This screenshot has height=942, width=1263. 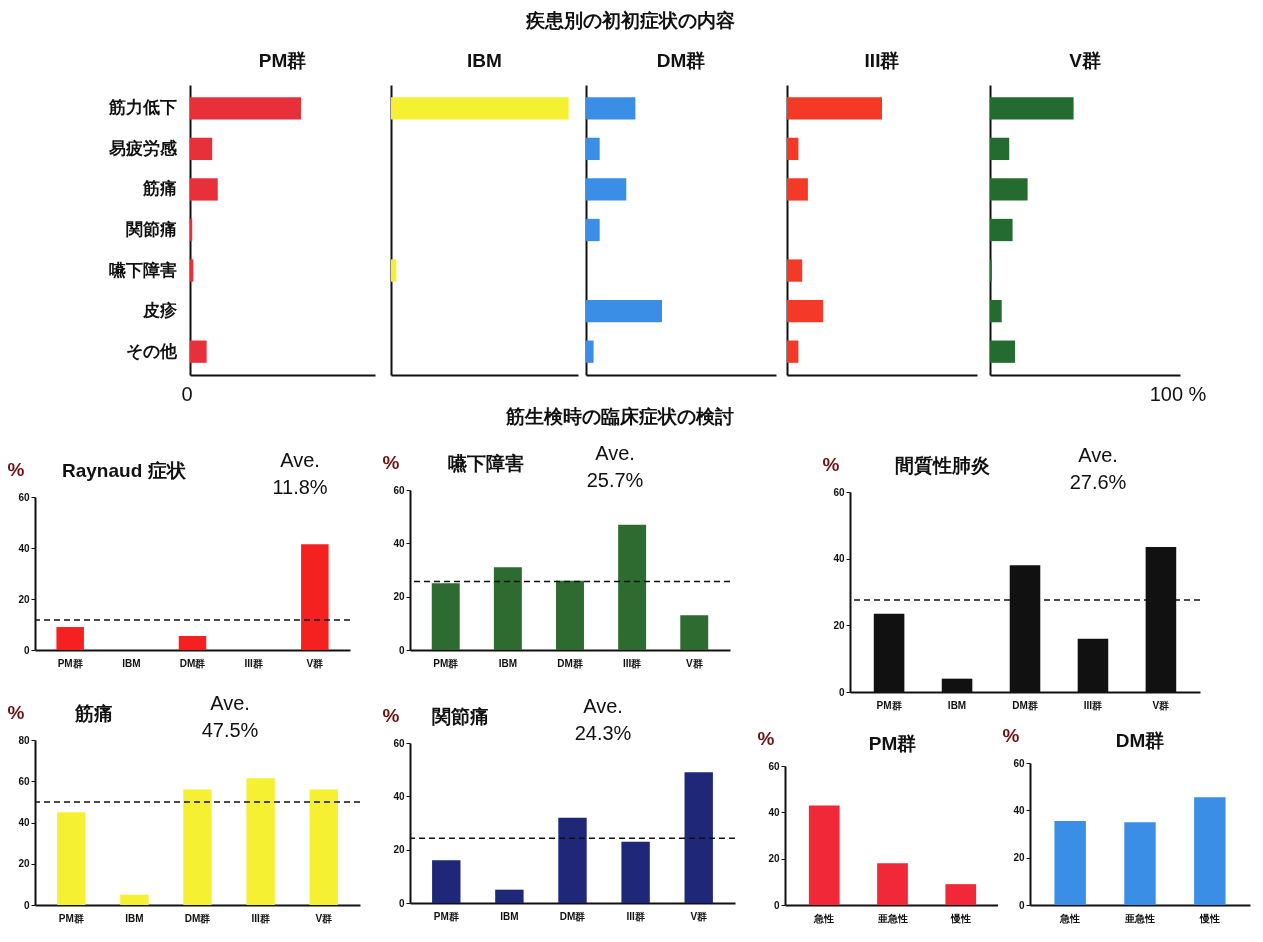 What do you see at coordinates (942, 465) in the screenshot?
I see `chart-title: 間質性肺炎` at bounding box center [942, 465].